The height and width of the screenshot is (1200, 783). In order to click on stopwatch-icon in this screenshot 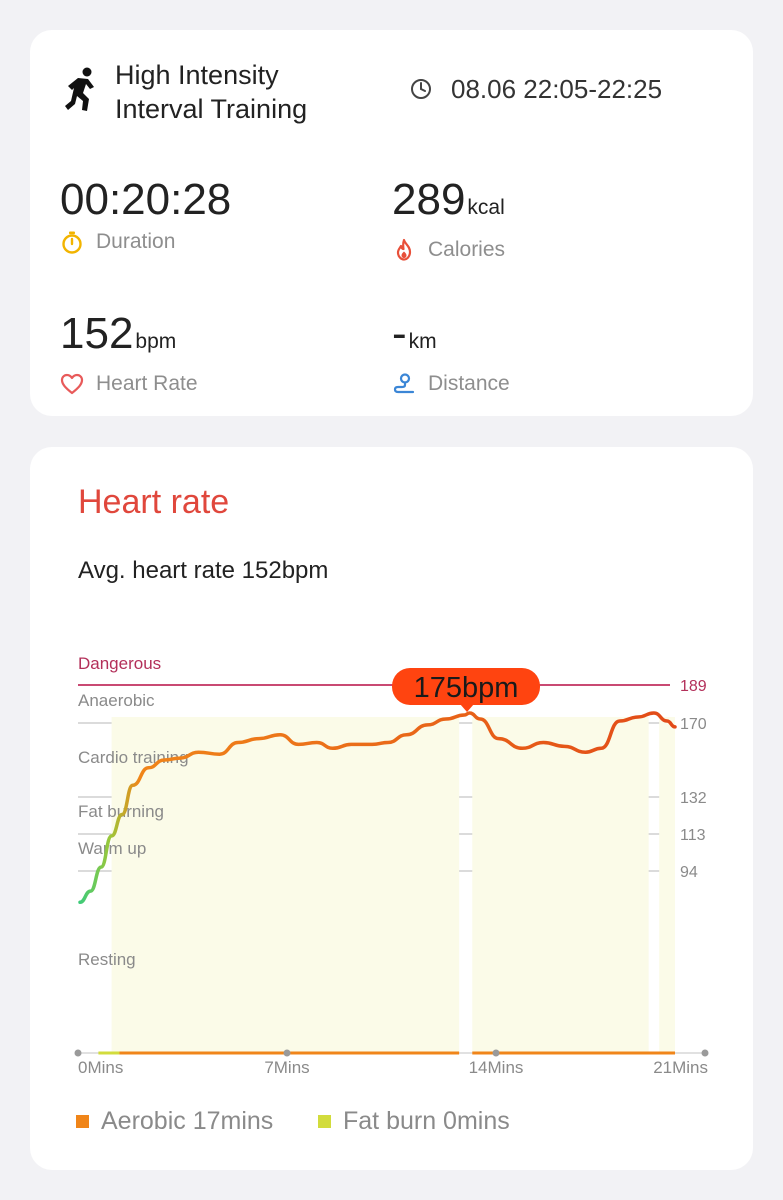, I will do `click(72, 242)`.